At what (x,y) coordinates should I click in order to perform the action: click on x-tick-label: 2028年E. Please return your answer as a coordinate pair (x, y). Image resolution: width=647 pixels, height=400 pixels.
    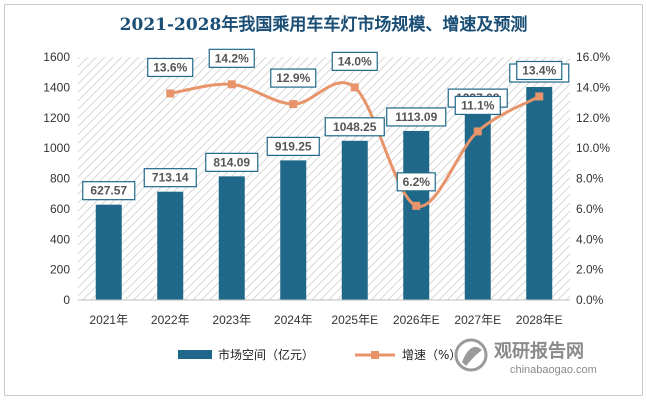
    Looking at the image, I should click on (539, 320).